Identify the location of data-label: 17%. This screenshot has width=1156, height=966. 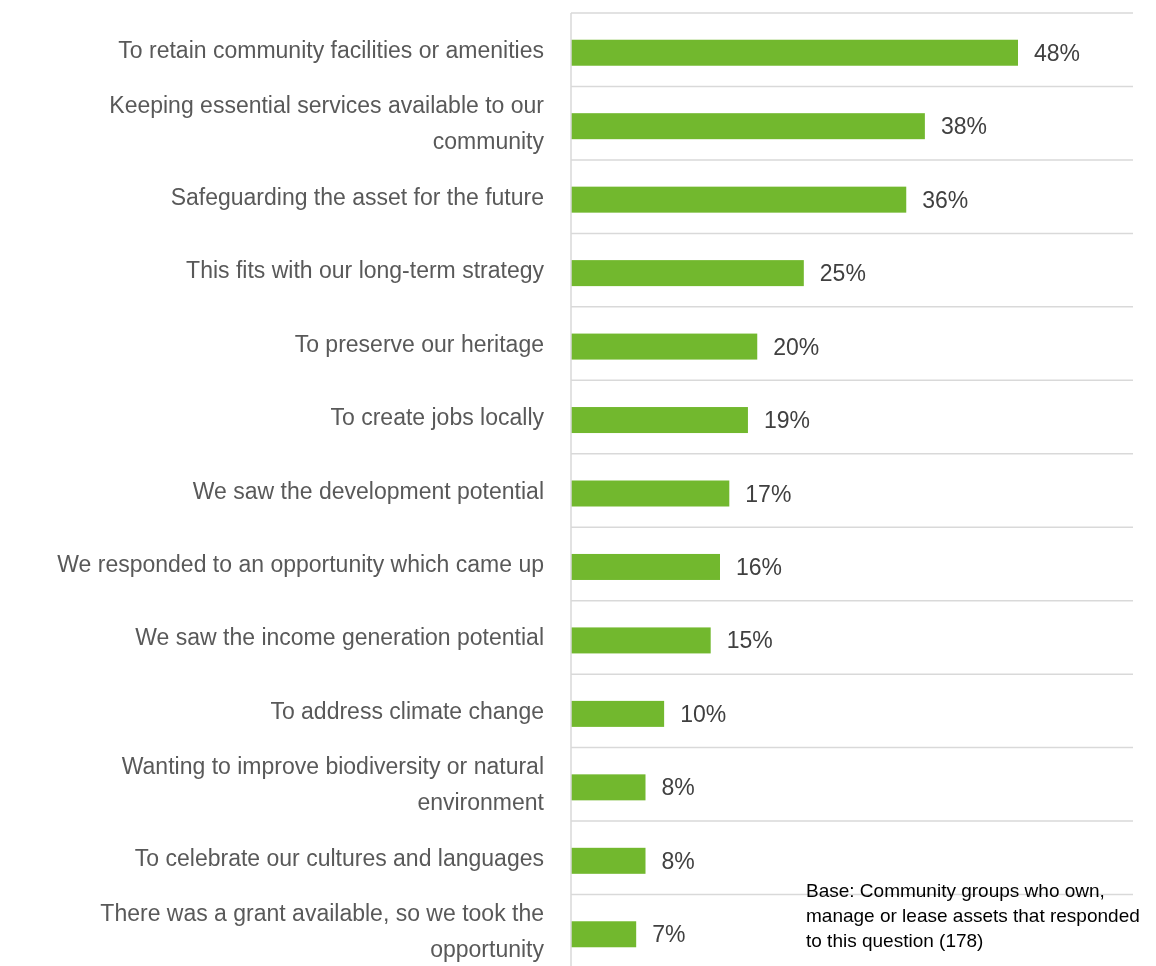
(768, 493).